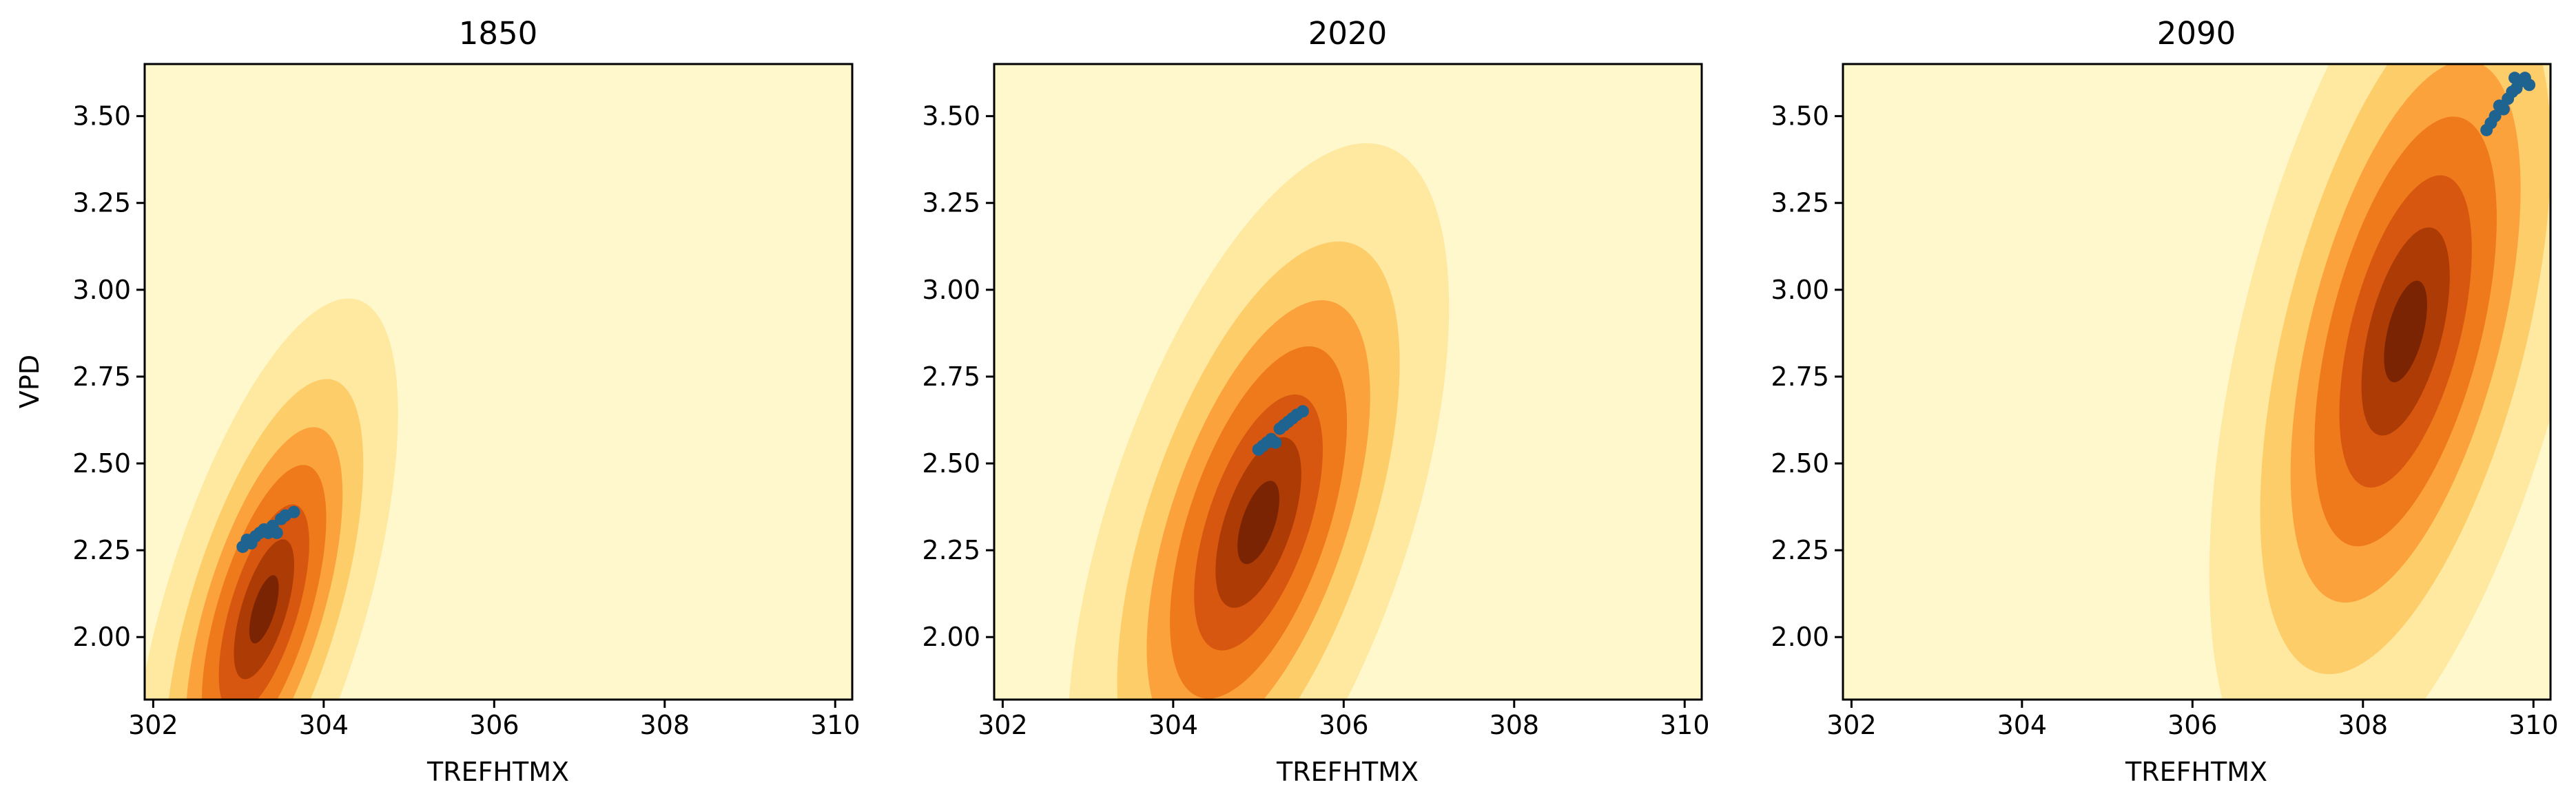  I want to click on y-axis-label: VPD, so click(29, 381).